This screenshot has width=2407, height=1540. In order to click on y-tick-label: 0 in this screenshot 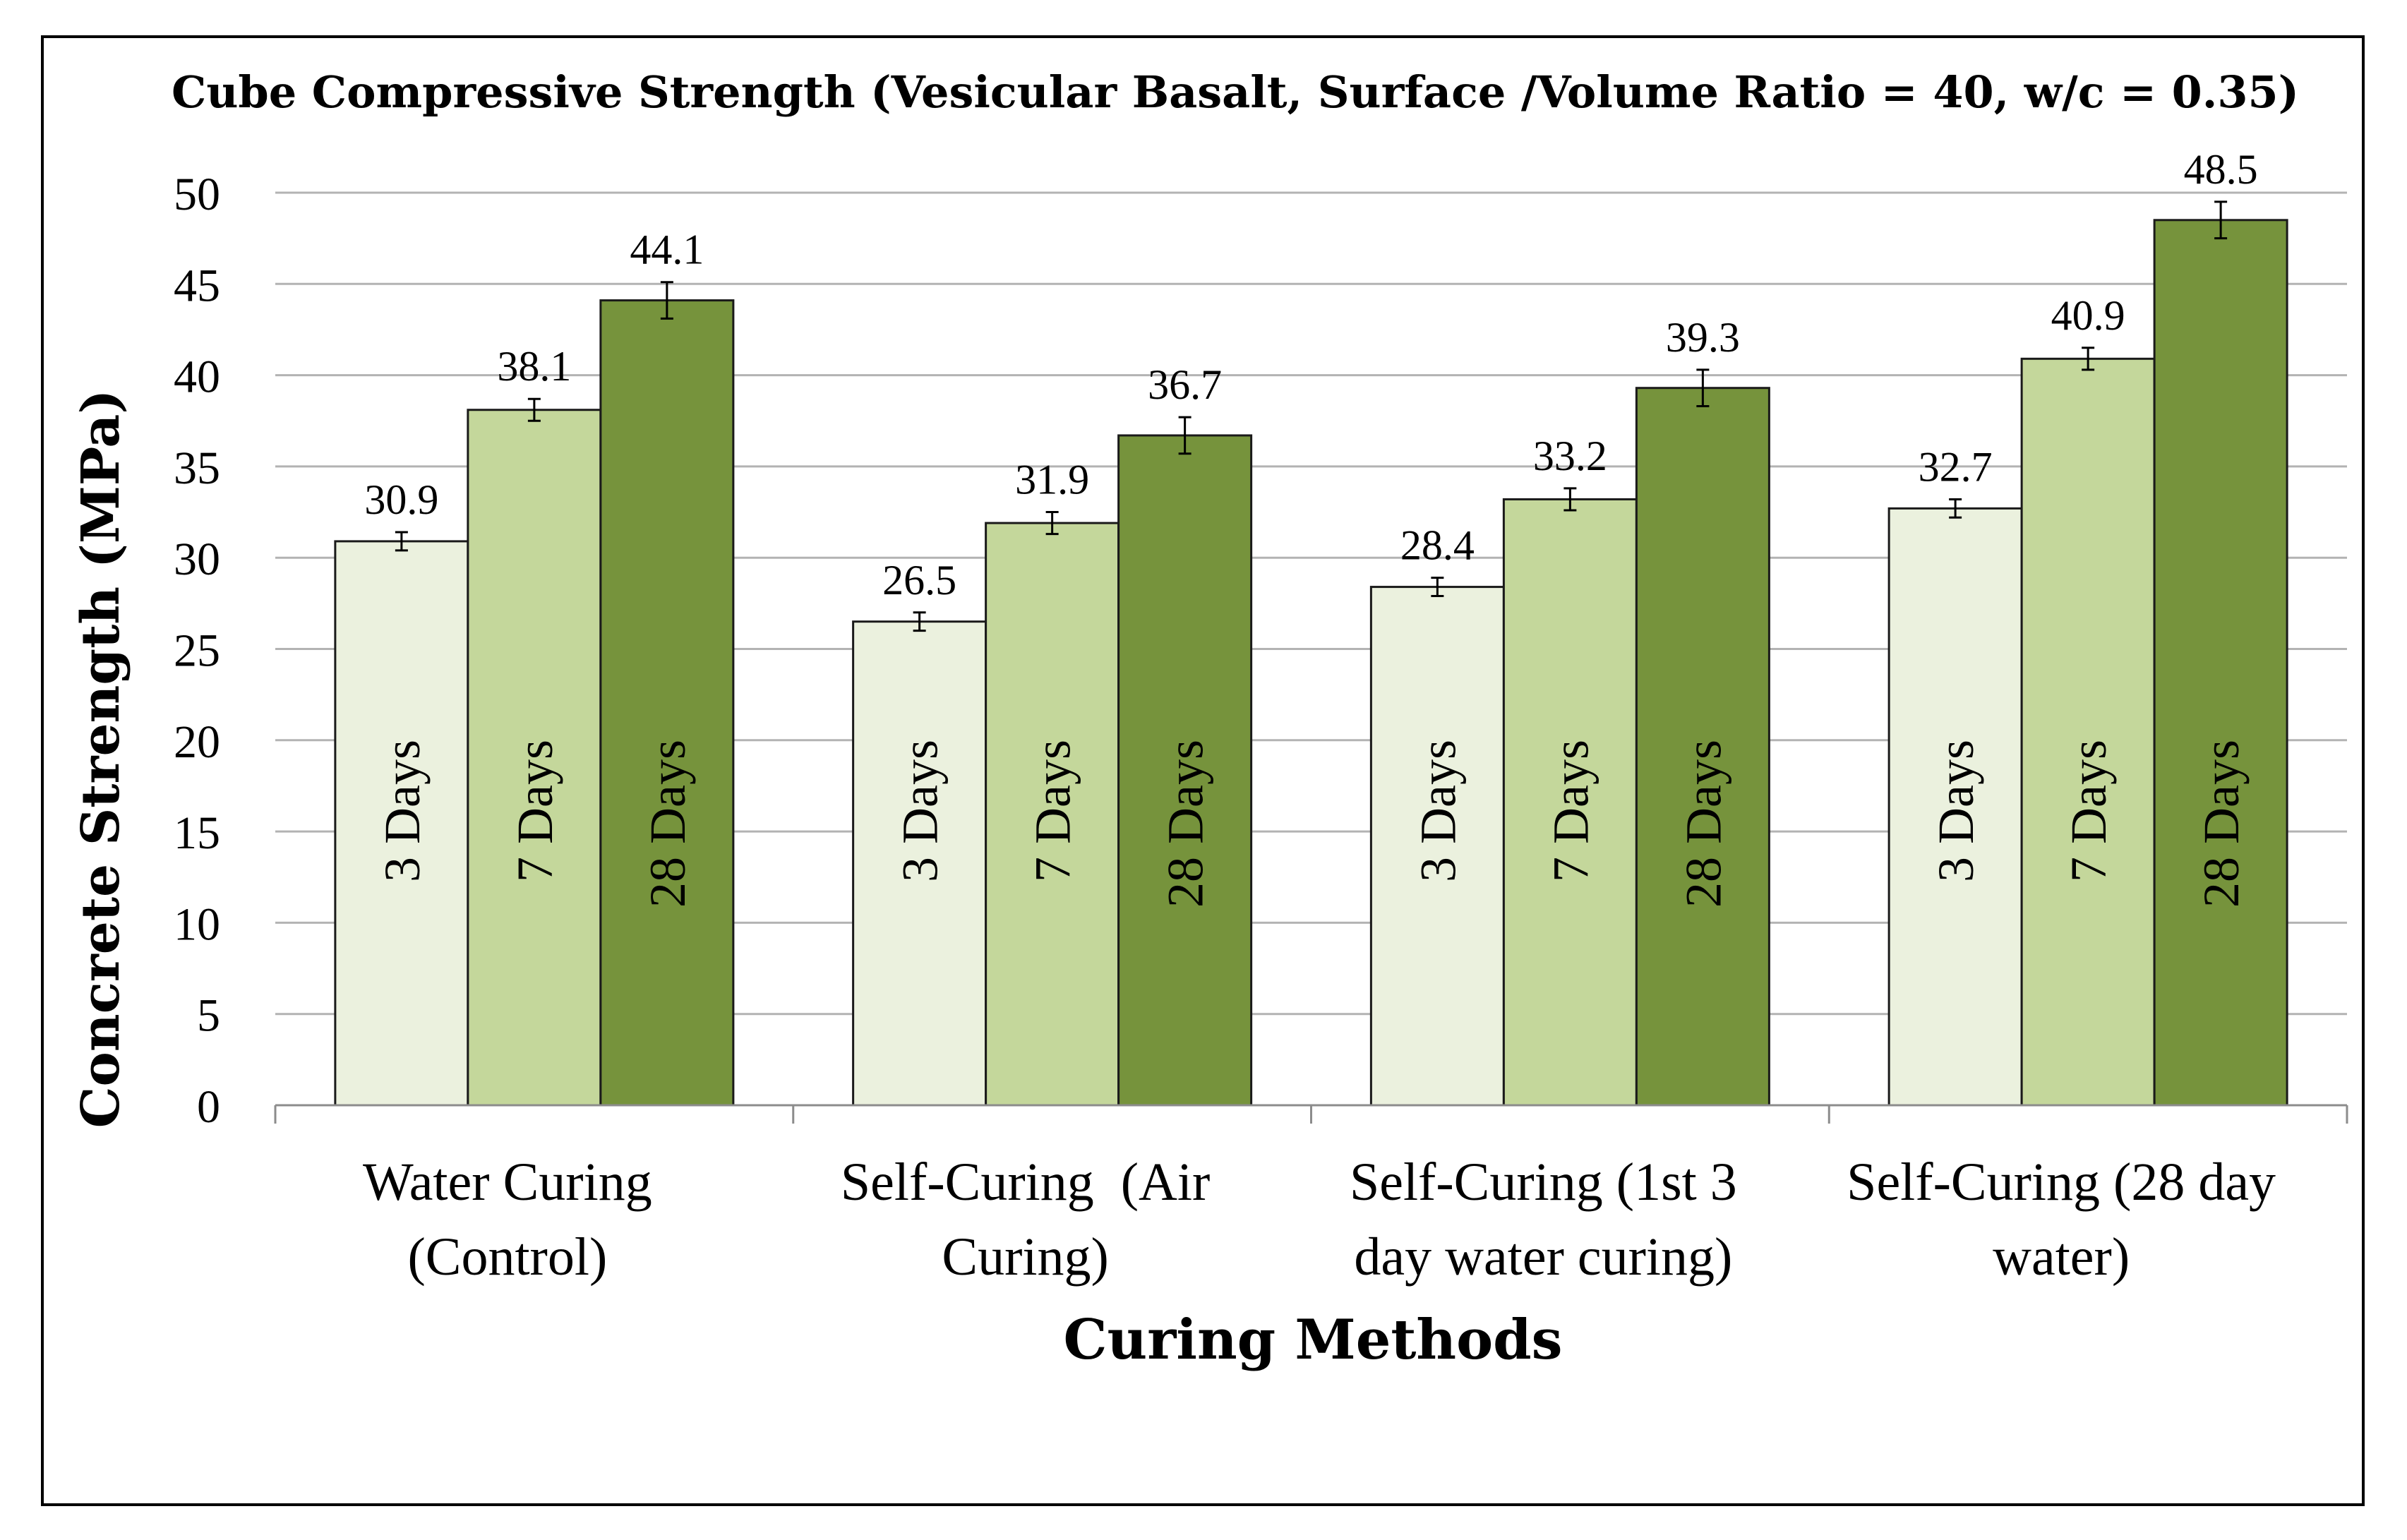, I will do `click(209, 1107)`.